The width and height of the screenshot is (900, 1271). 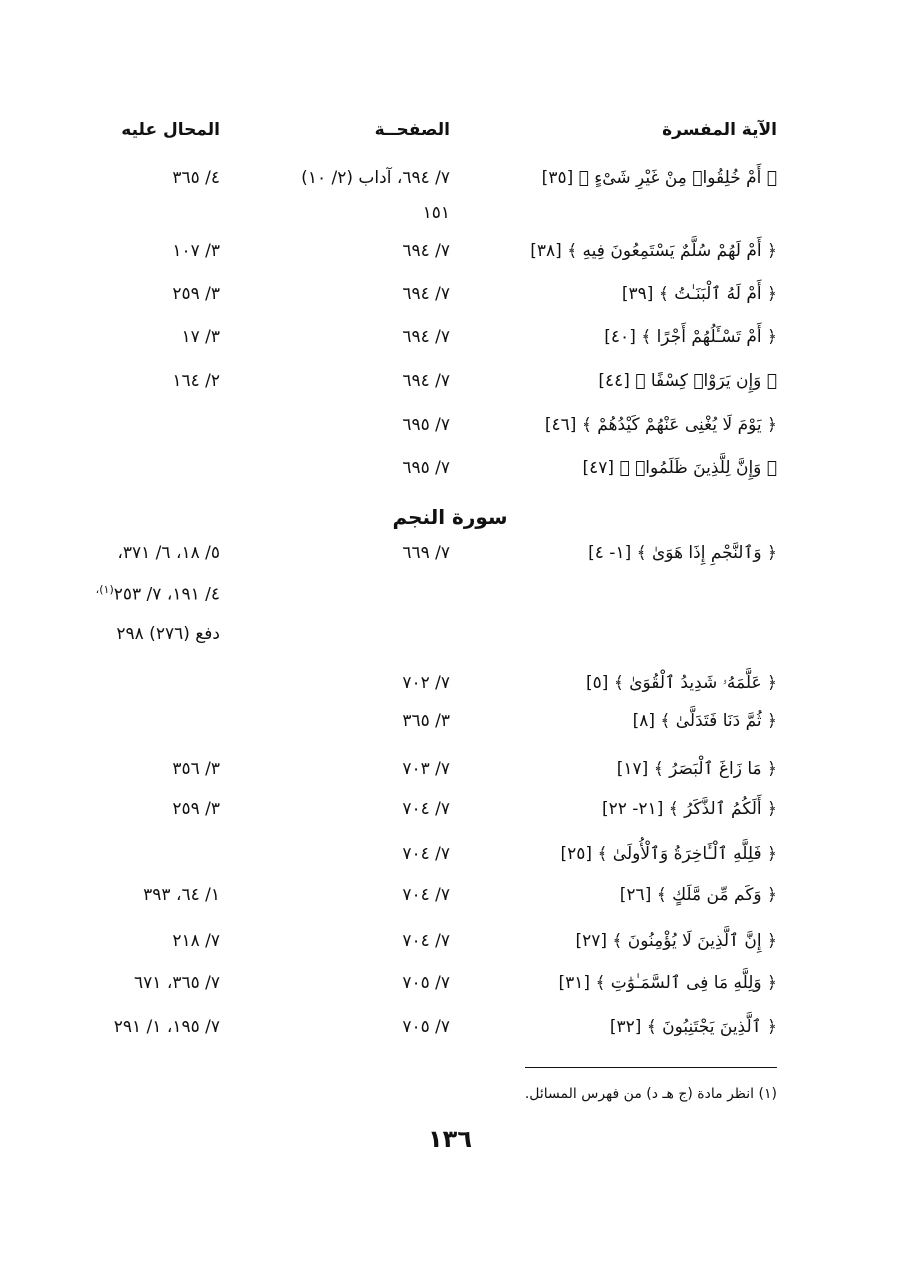 I want to click on row-ref: ٣/ ١٠٧, so click(x=196, y=251).